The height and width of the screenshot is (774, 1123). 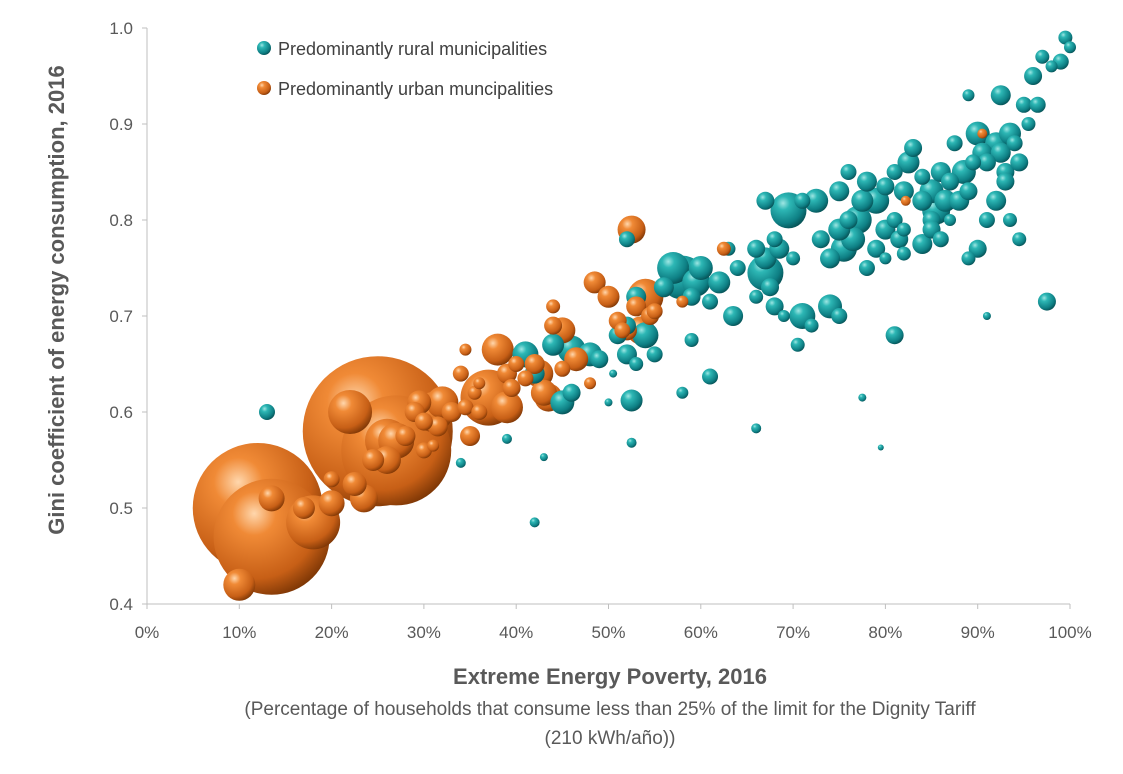 I want to click on x-tick-label: 70%, so click(x=793, y=632).